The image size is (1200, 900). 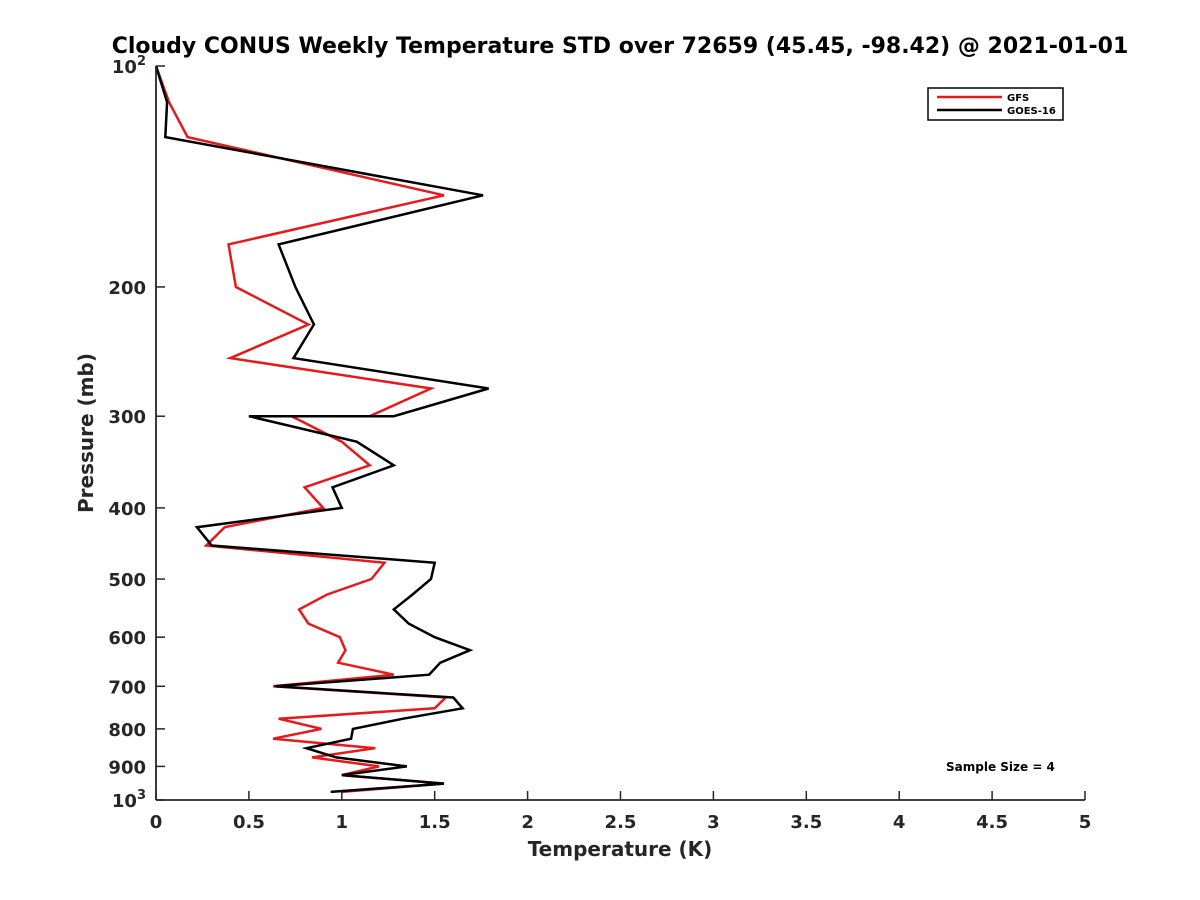 I want to click on x-axis-label: Temperature (K), so click(x=620, y=849).